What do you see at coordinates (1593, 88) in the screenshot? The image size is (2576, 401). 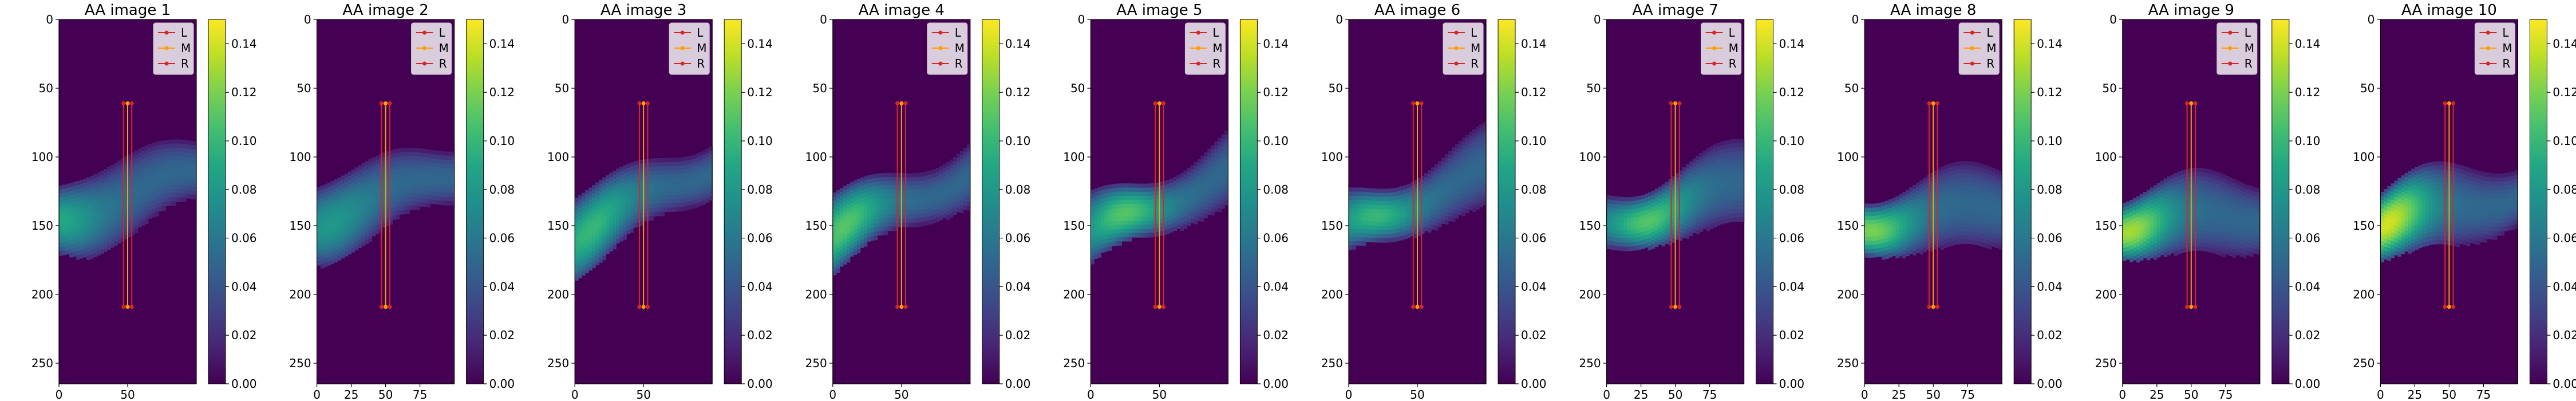 I see `y-tick-label: 50` at bounding box center [1593, 88].